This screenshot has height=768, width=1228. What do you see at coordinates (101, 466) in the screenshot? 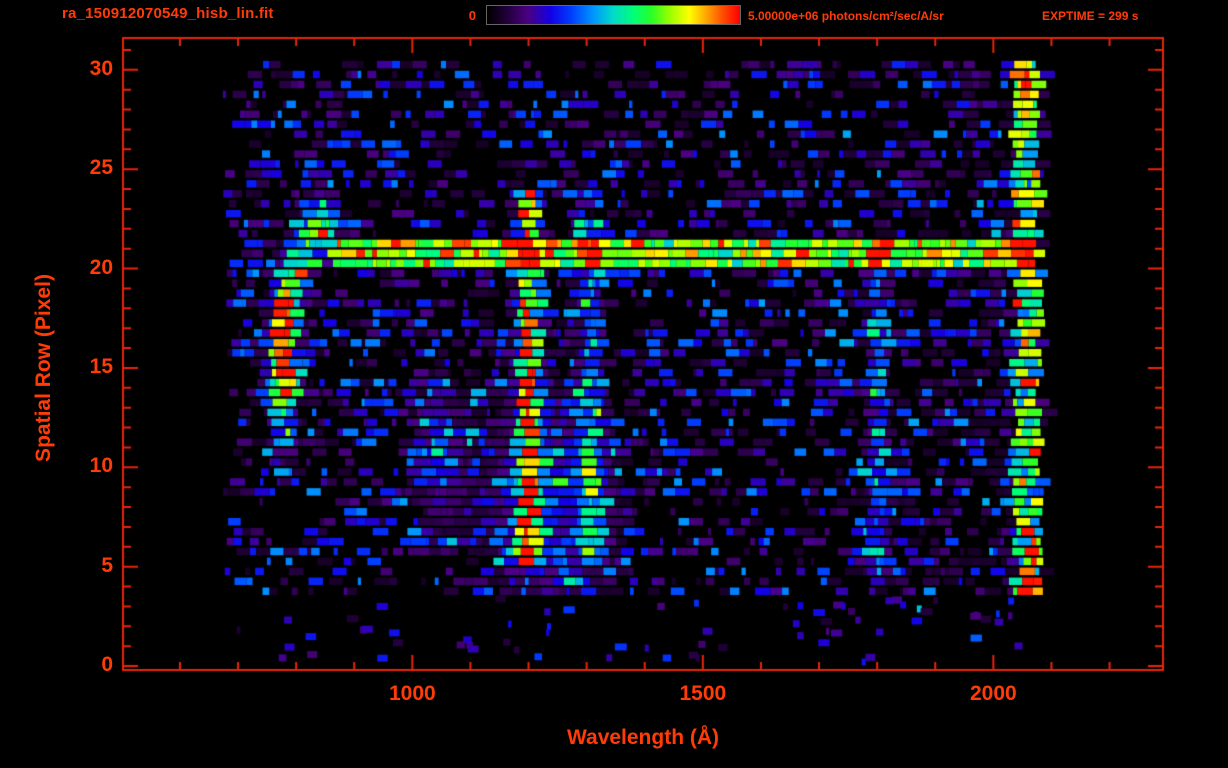
I see `y-tick-label: 10` at bounding box center [101, 466].